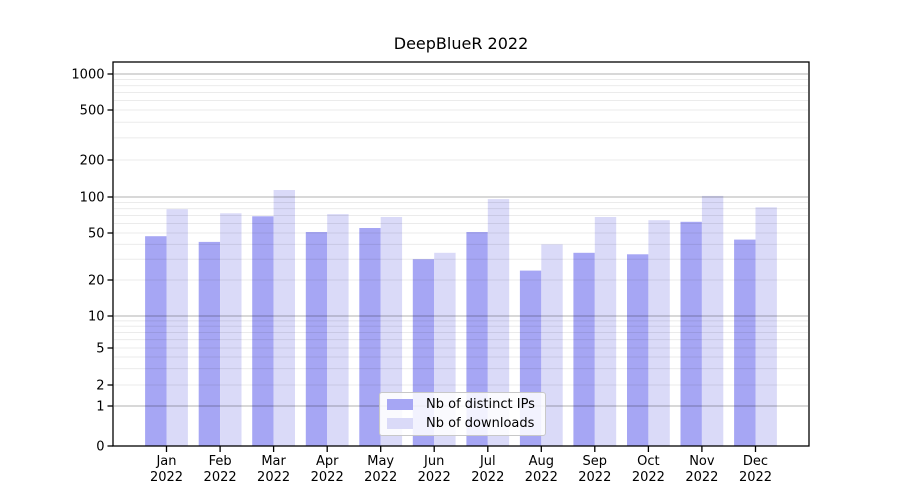 The width and height of the screenshot is (900, 500). Describe the element at coordinates (100, 386) in the screenshot. I see `y-tick-label: 2` at that location.